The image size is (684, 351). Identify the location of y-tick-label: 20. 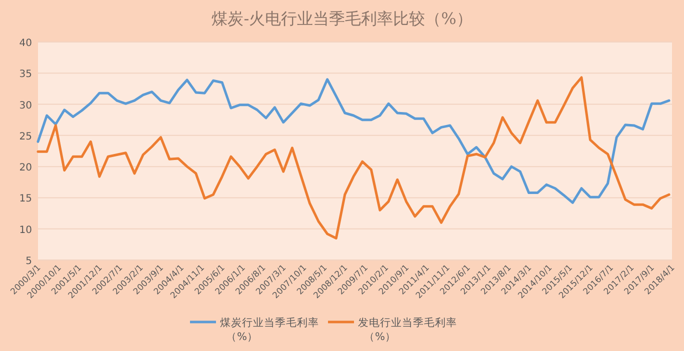
(25, 168).